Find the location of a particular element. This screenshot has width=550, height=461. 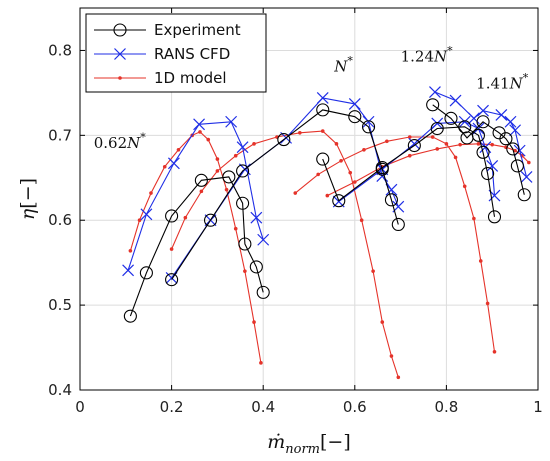

legend-entry: Experiment is located at coordinates (167, 30).